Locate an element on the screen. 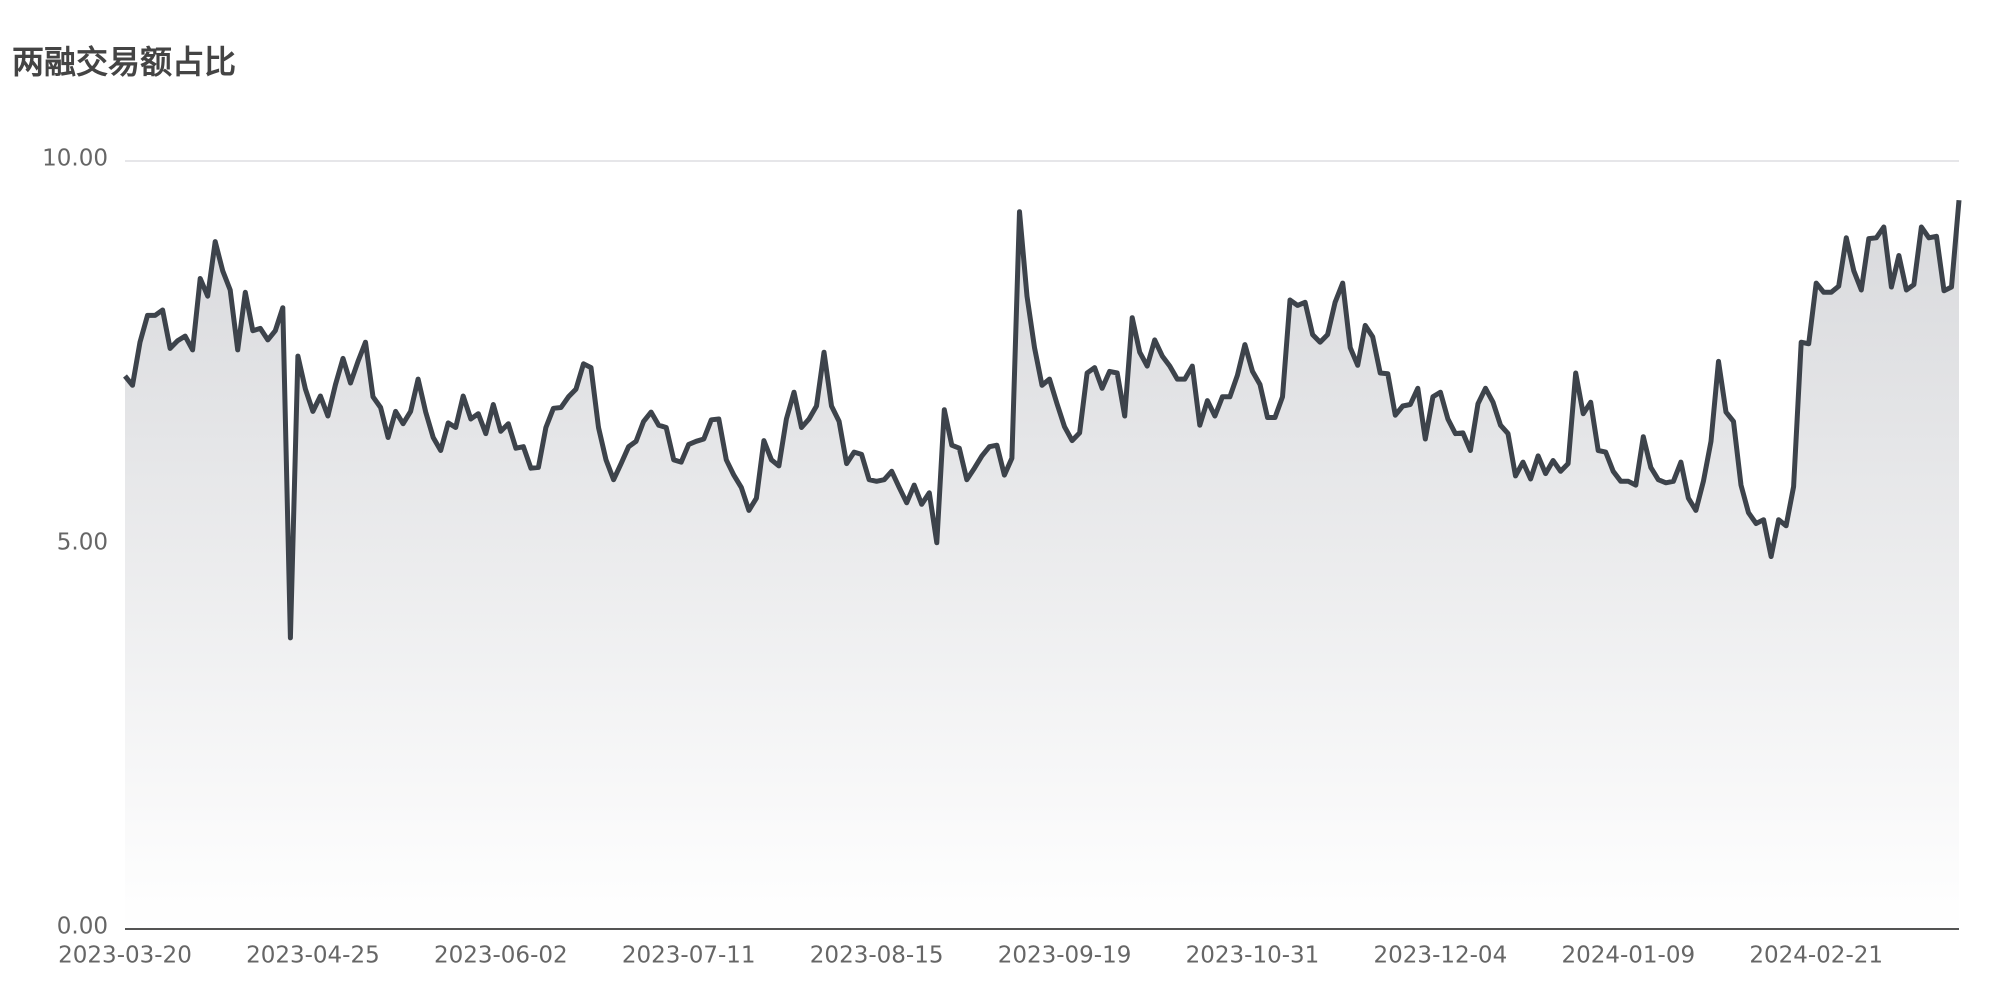  x-tick-label: 2023-06-02 is located at coordinates (501, 956).